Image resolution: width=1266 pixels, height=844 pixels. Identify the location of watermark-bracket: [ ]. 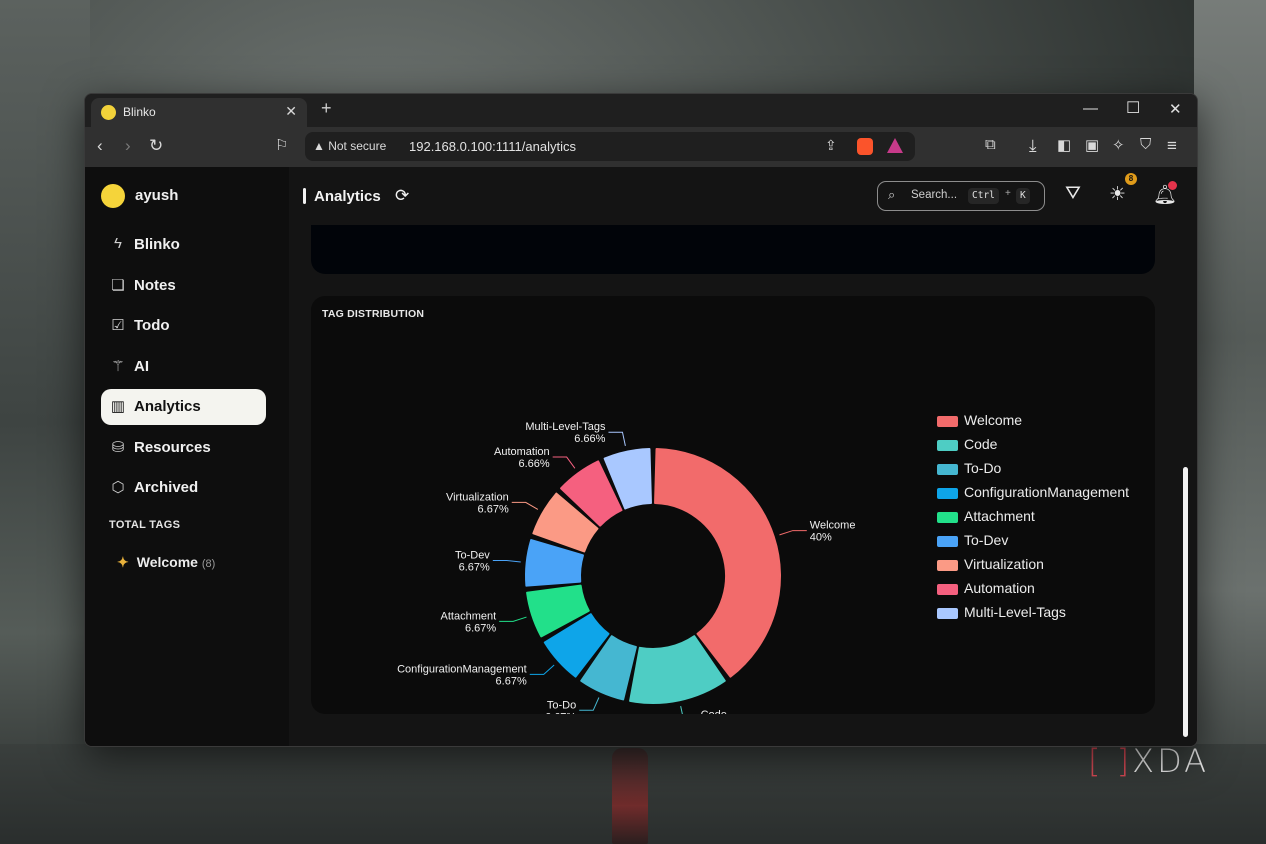
(1110, 761).